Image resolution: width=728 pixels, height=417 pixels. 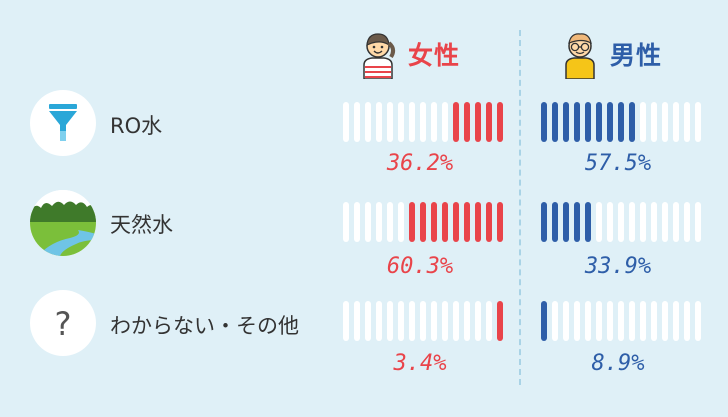 What do you see at coordinates (141, 225) in the screenshot?
I see `category-label-1: 天然水` at bounding box center [141, 225].